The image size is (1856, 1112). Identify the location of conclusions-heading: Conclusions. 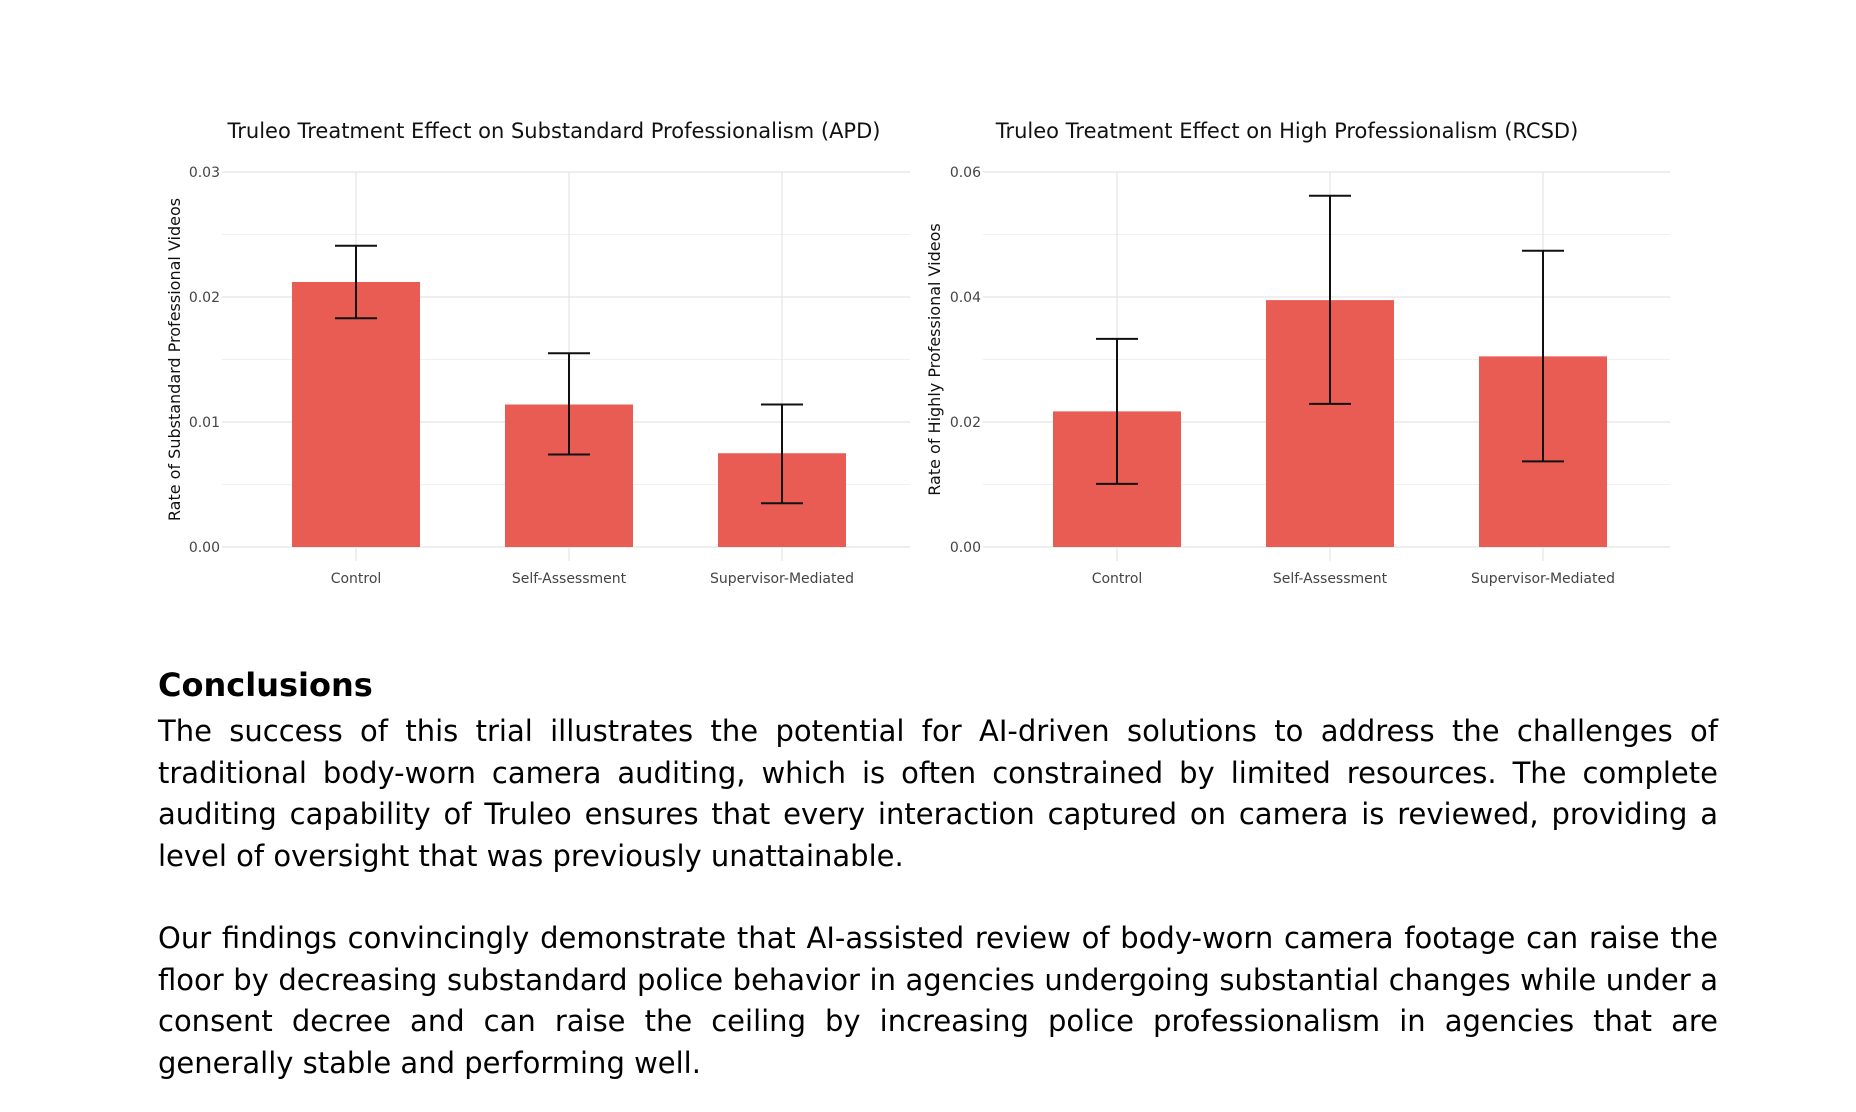
(265, 685).